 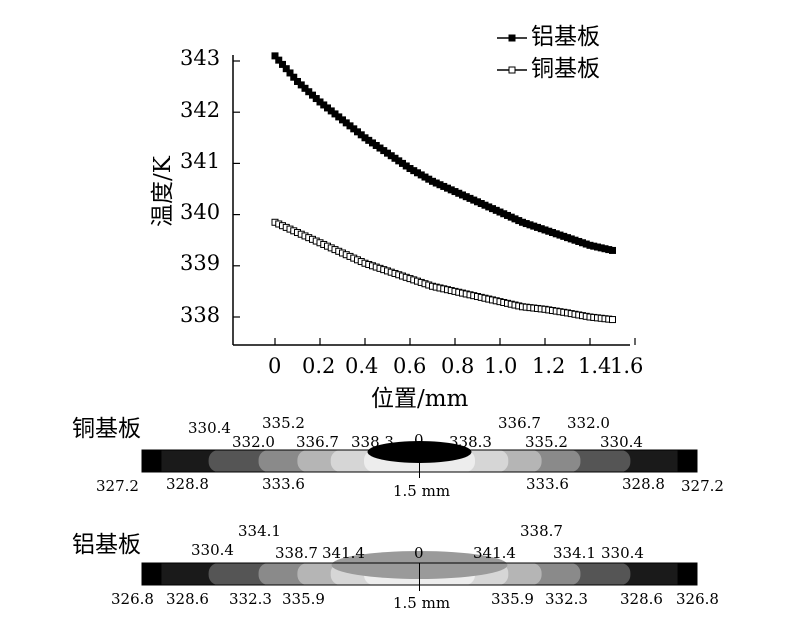 I want to click on aluminum-temperature-strip, so click(x=419, y=571).